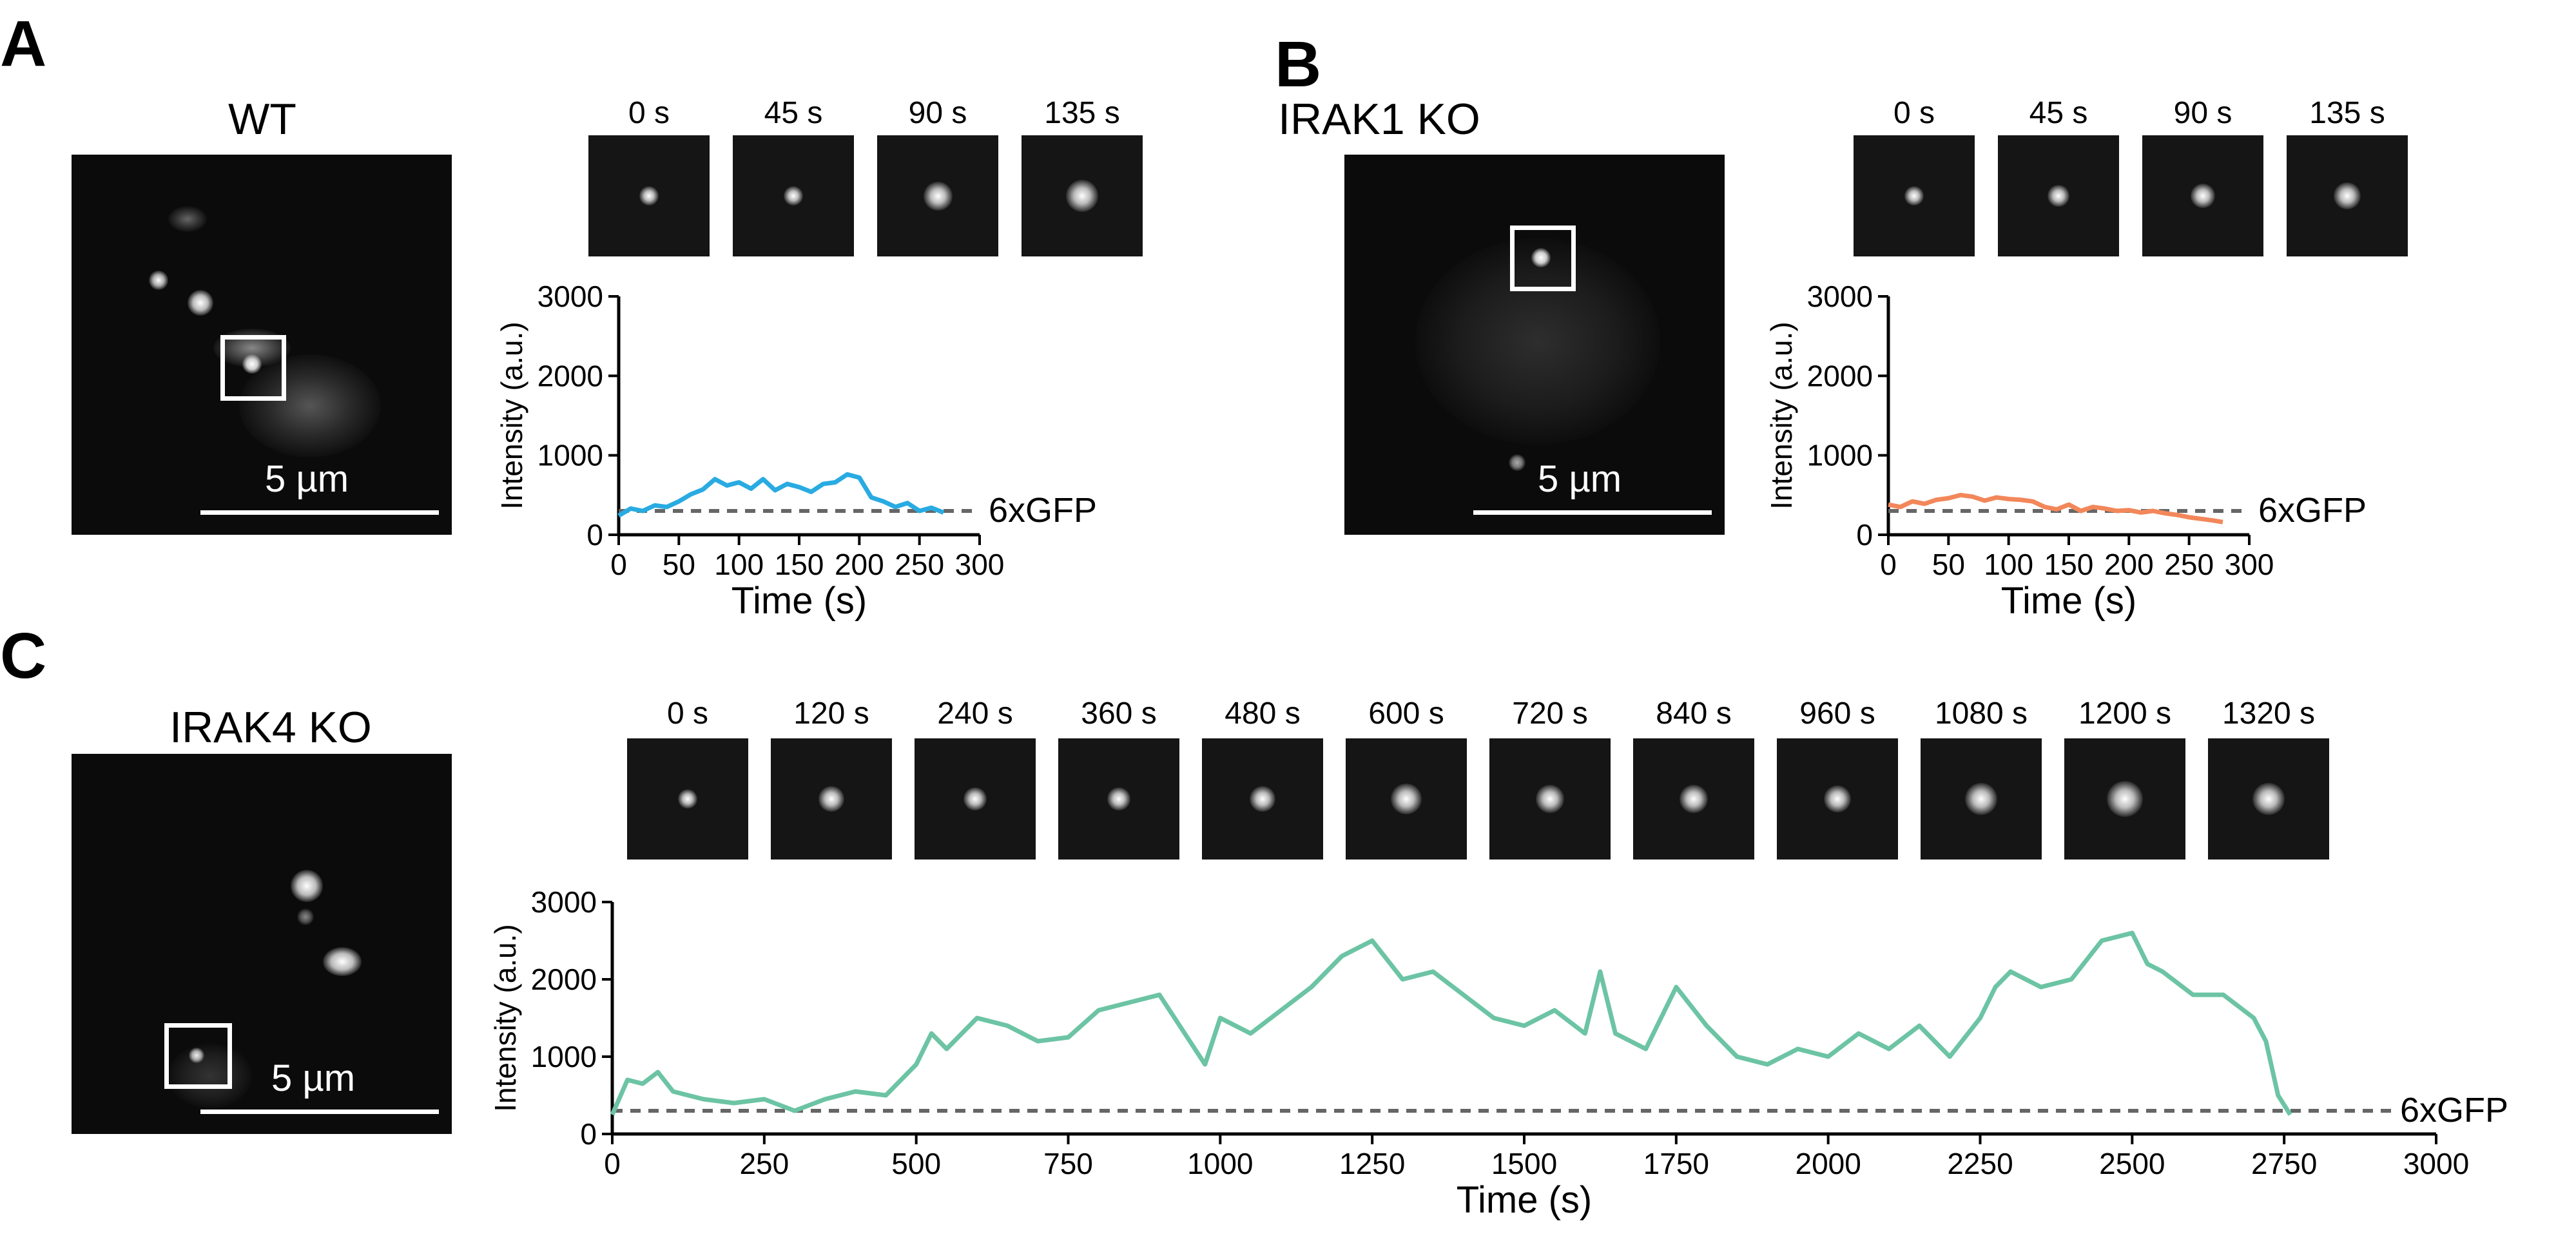 This screenshot has height=1239, width=2576. What do you see at coordinates (1379, 119) in the screenshot?
I see `condition-title-irak1-ko: IRAK1 KO` at bounding box center [1379, 119].